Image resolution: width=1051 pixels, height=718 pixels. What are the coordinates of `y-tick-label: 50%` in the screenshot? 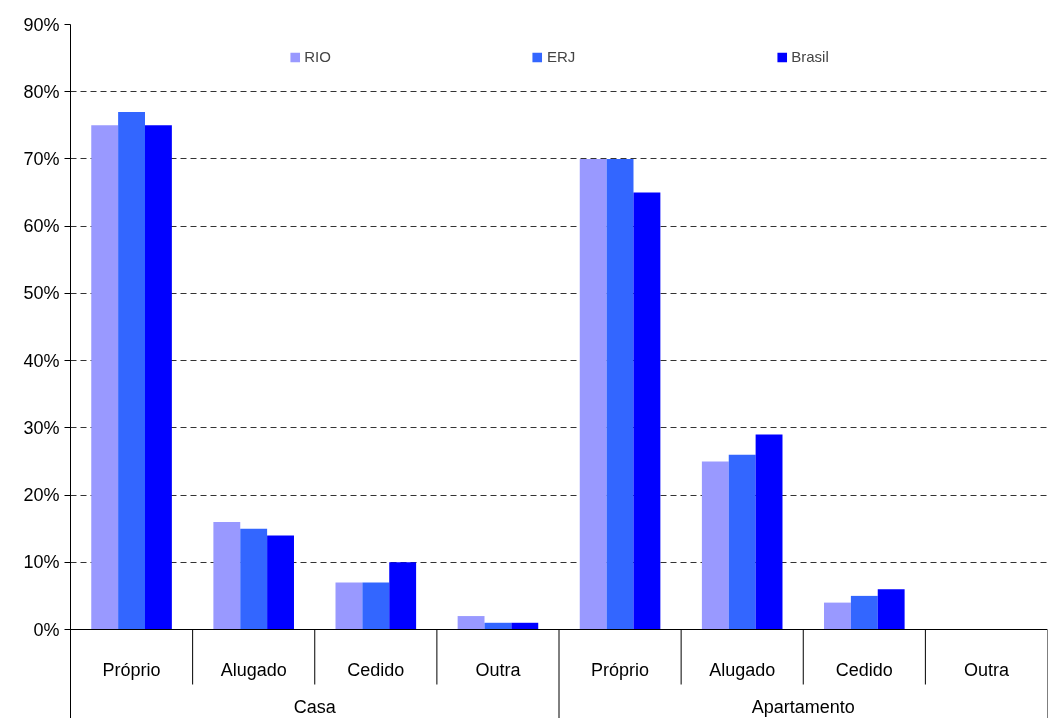 It's located at (41, 293).